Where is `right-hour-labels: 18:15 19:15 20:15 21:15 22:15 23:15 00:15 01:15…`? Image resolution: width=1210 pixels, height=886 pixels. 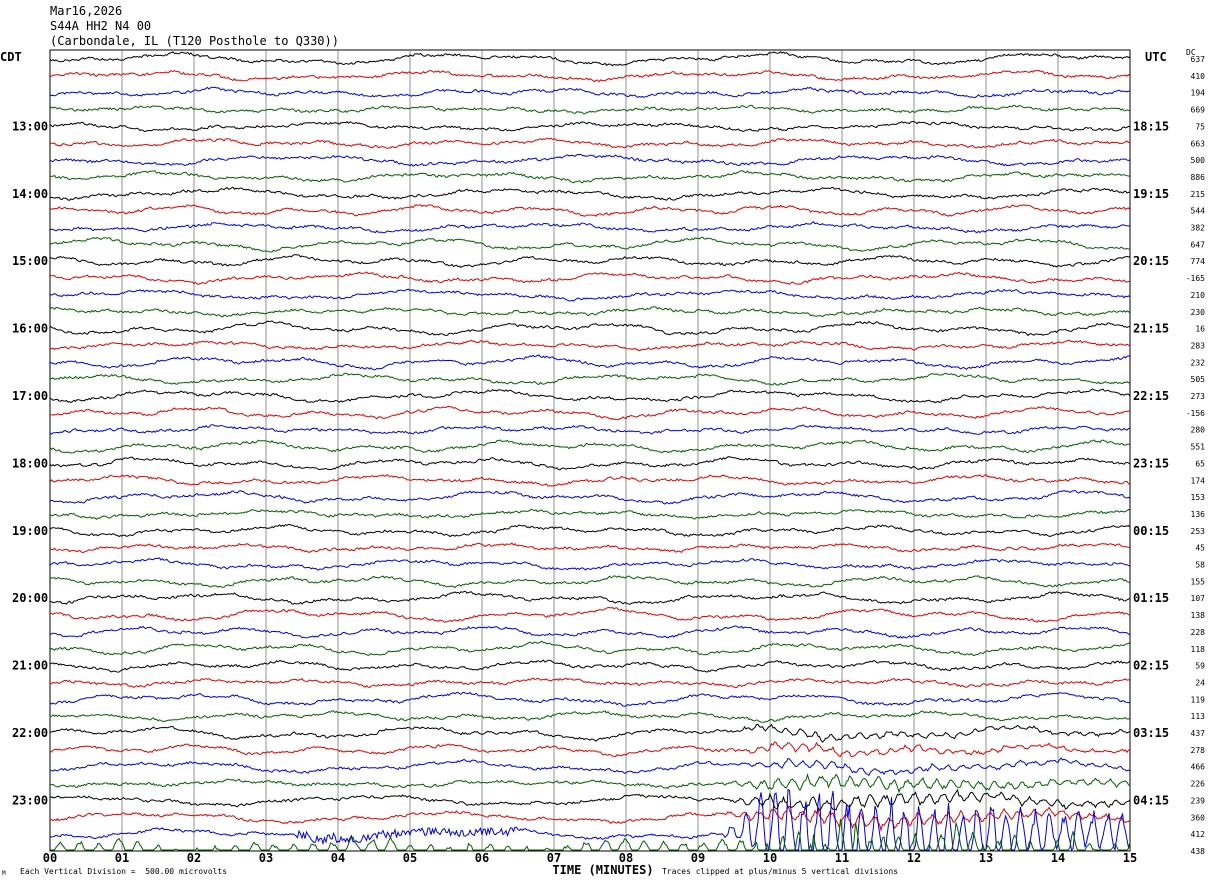 right-hour-labels: 18:15 19:15 20:15 21:15 22:15 23:15 00:15 01:15… is located at coordinates (1151, 463).